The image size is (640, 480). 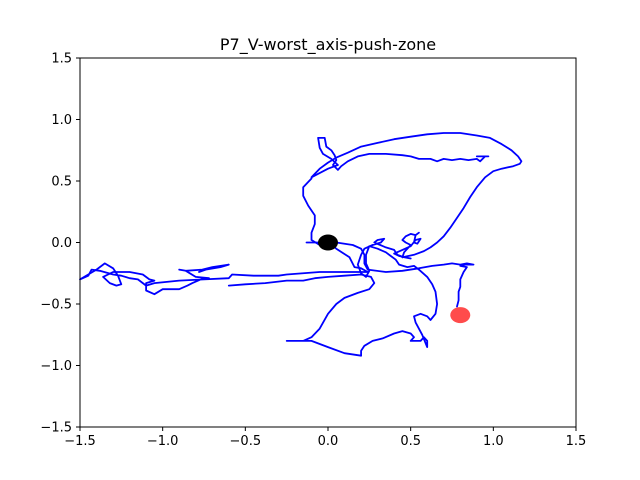 What do you see at coordinates (410, 441) in the screenshot?
I see `x-tick-label: 0.5` at bounding box center [410, 441].